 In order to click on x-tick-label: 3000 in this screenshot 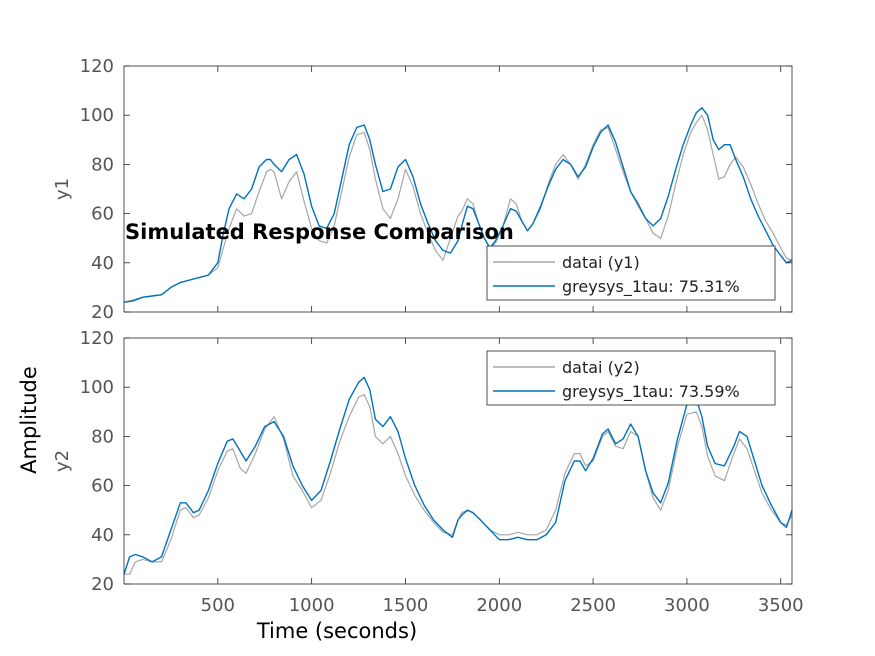, I will do `click(687, 605)`.